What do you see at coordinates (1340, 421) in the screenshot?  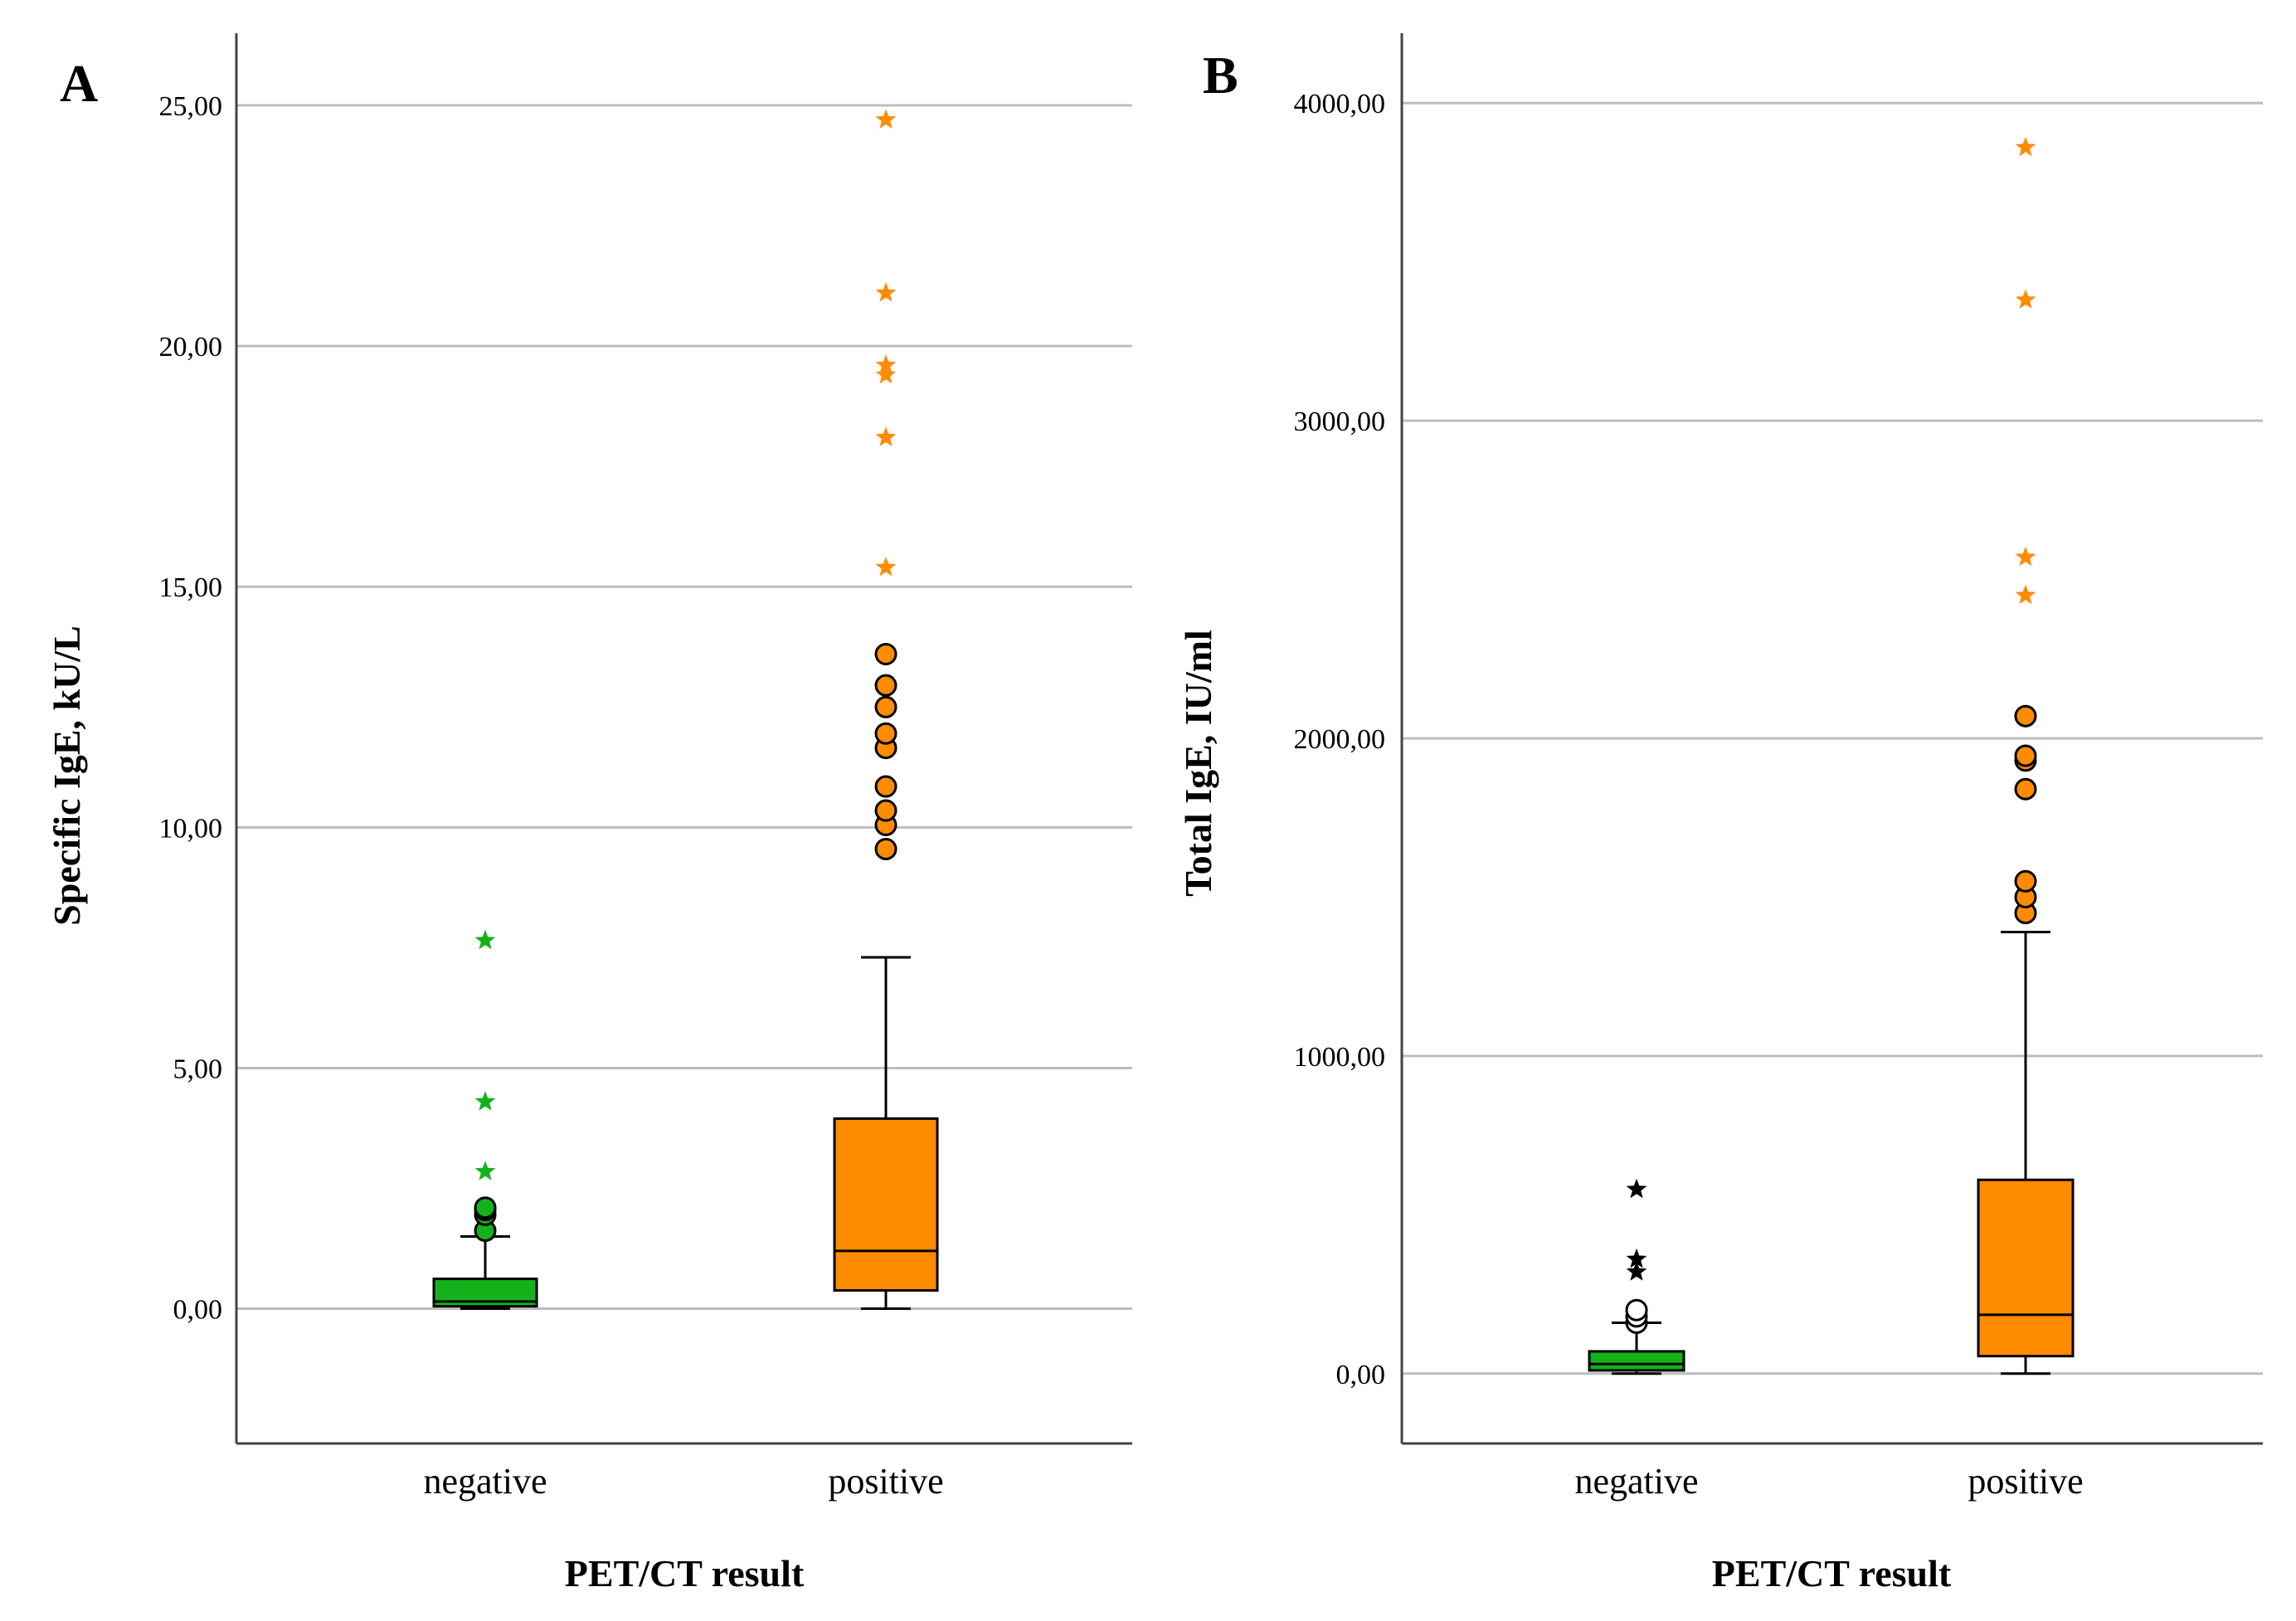 I see `panel-b-y-tick-label: 3000,00` at bounding box center [1340, 421].